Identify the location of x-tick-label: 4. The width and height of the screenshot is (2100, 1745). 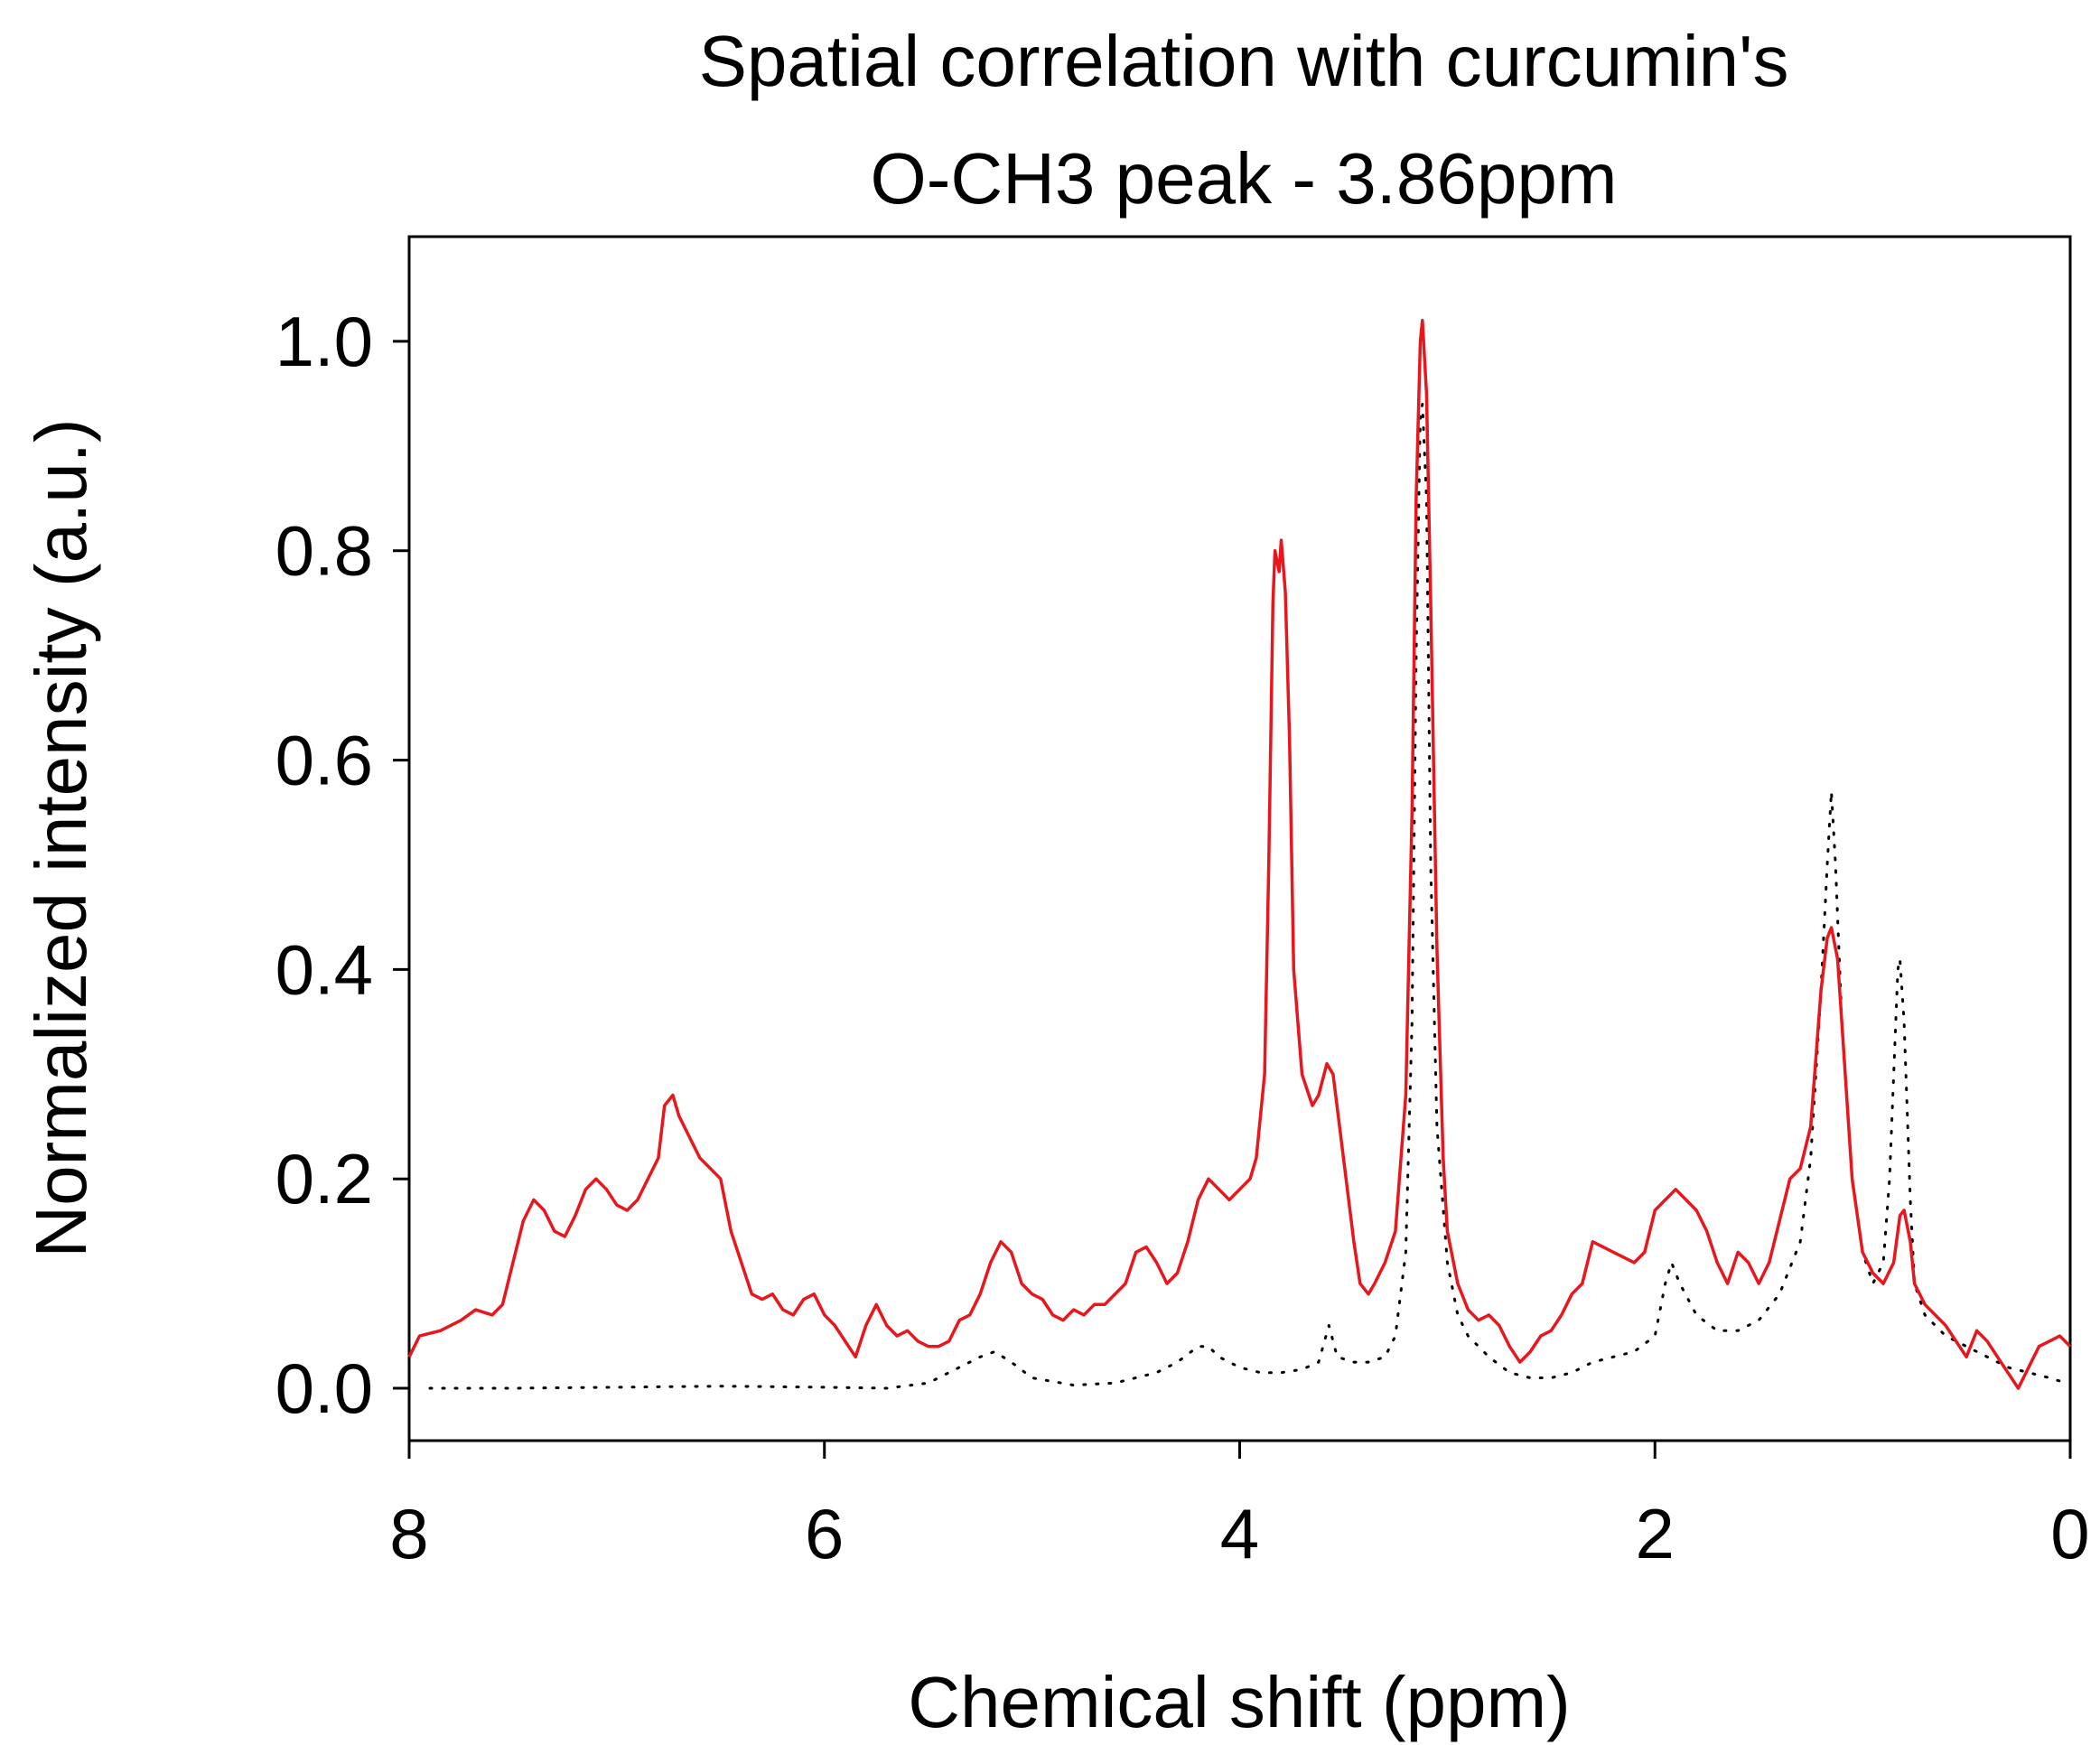
(1239, 1533).